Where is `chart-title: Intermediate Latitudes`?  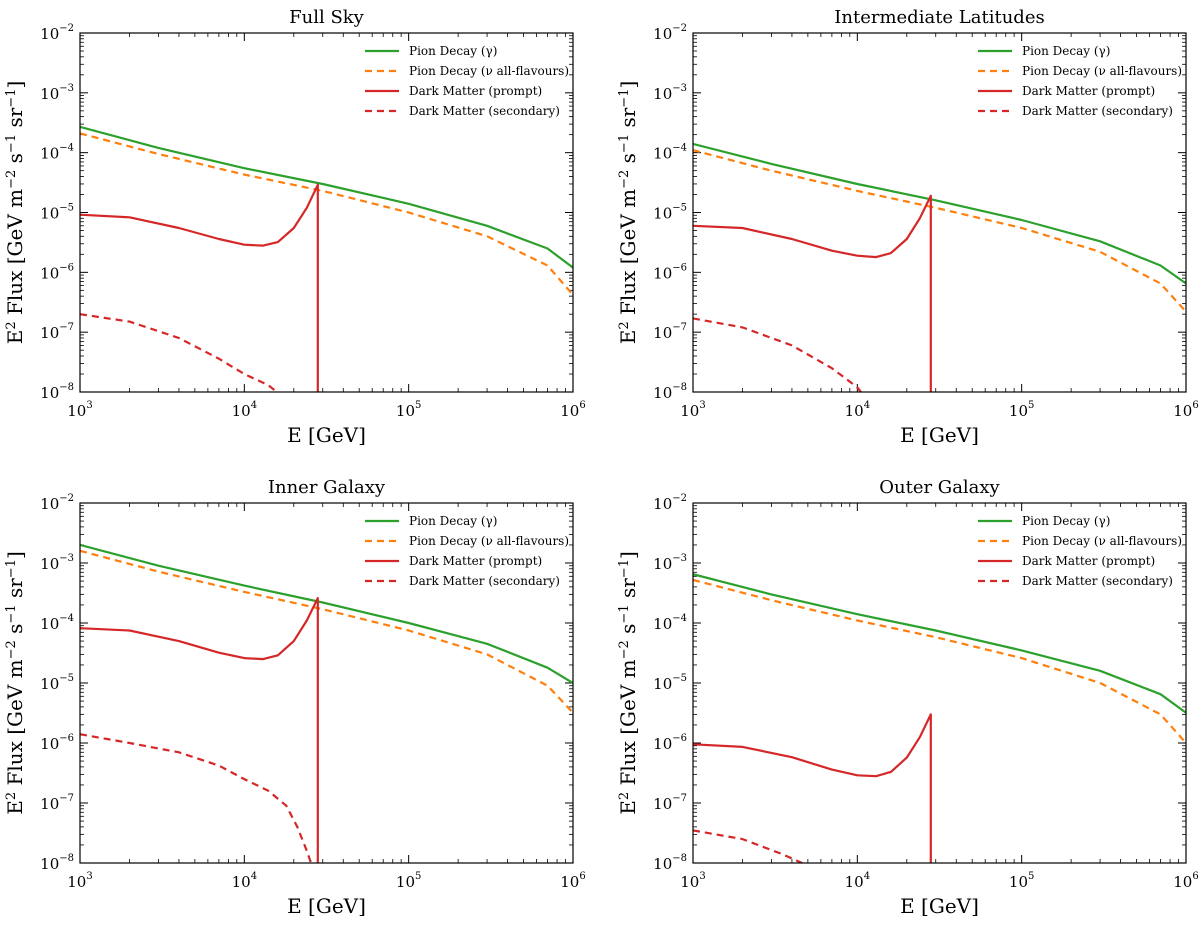 chart-title: Intermediate Latitudes is located at coordinates (939, 17).